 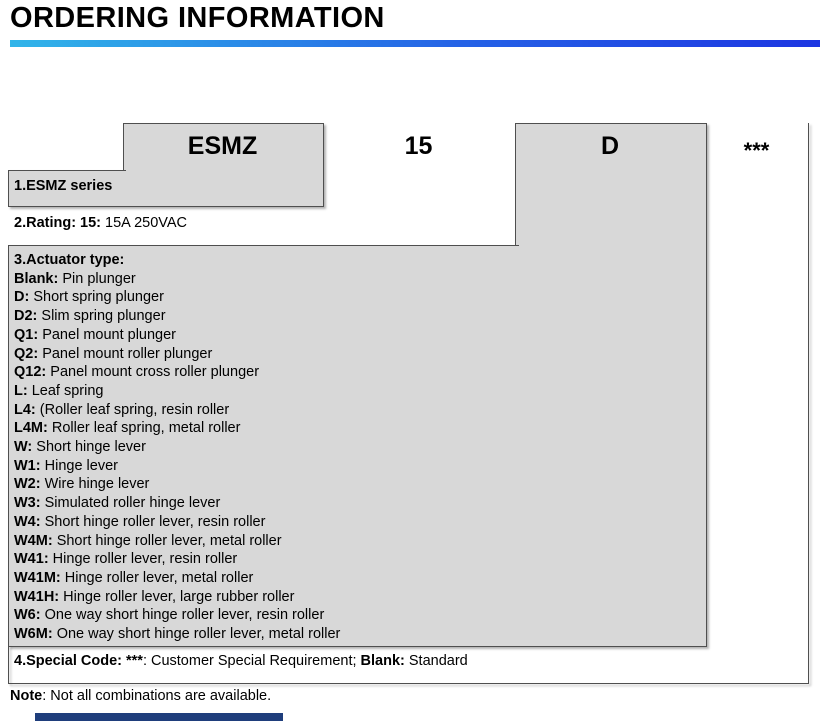 What do you see at coordinates (25, 409) in the screenshot?
I see `actuator-item-code: L4:` at bounding box center [25, 409].